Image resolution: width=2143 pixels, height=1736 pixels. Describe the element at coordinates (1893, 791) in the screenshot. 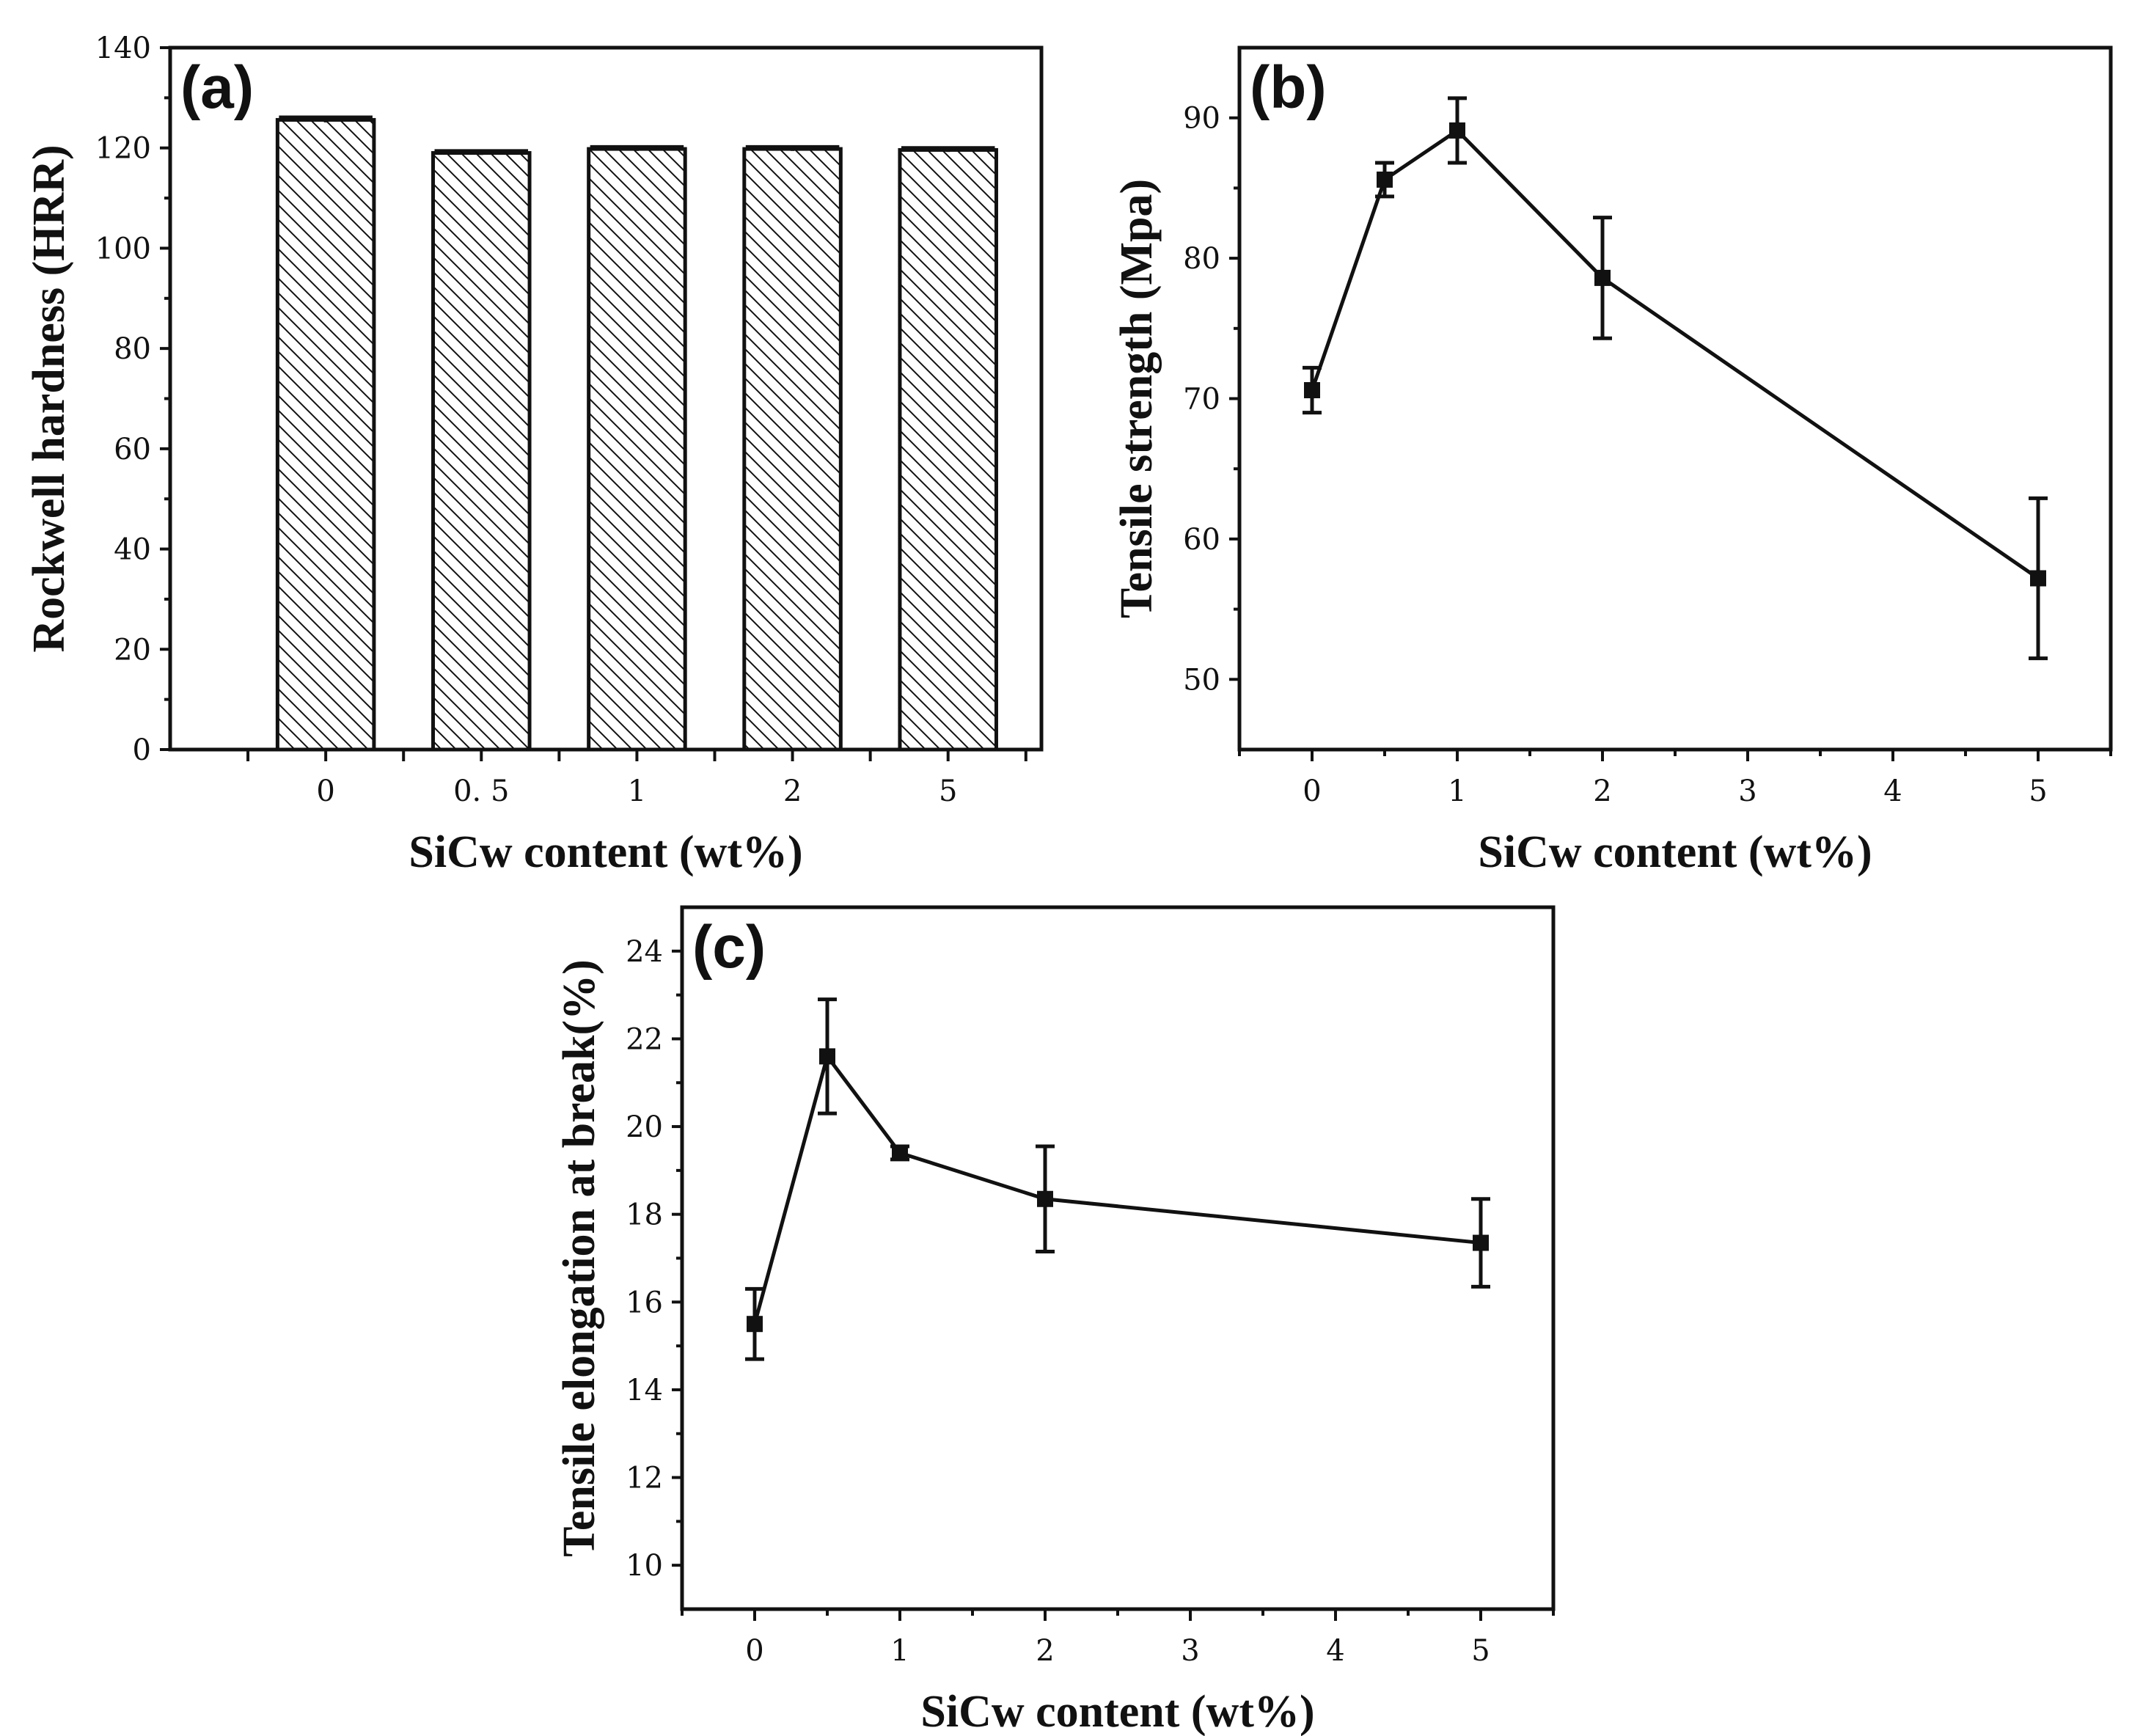

I see `panel-b-x-tick-label: 4` at that location.